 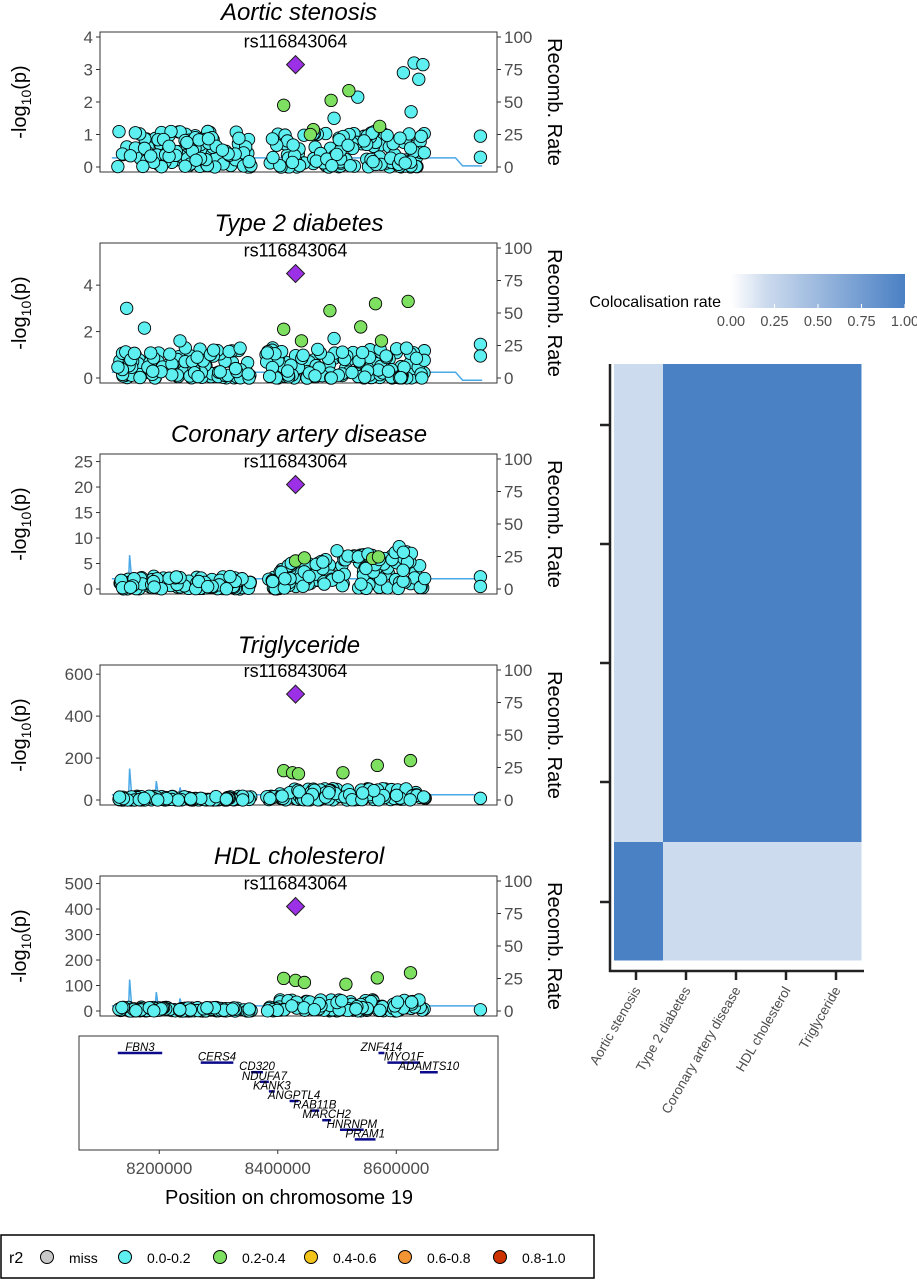 What do you see at coordinates (88, 564) in the screenshot?
I see `y-tick-label: 5` at bounding box center [88, 564].